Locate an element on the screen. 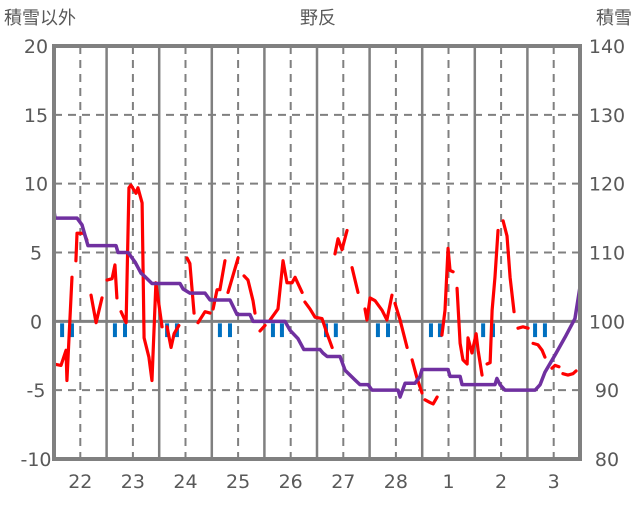 The image size is (636, 505). x-tick-label: 27 is located at coordinates (343, 482).